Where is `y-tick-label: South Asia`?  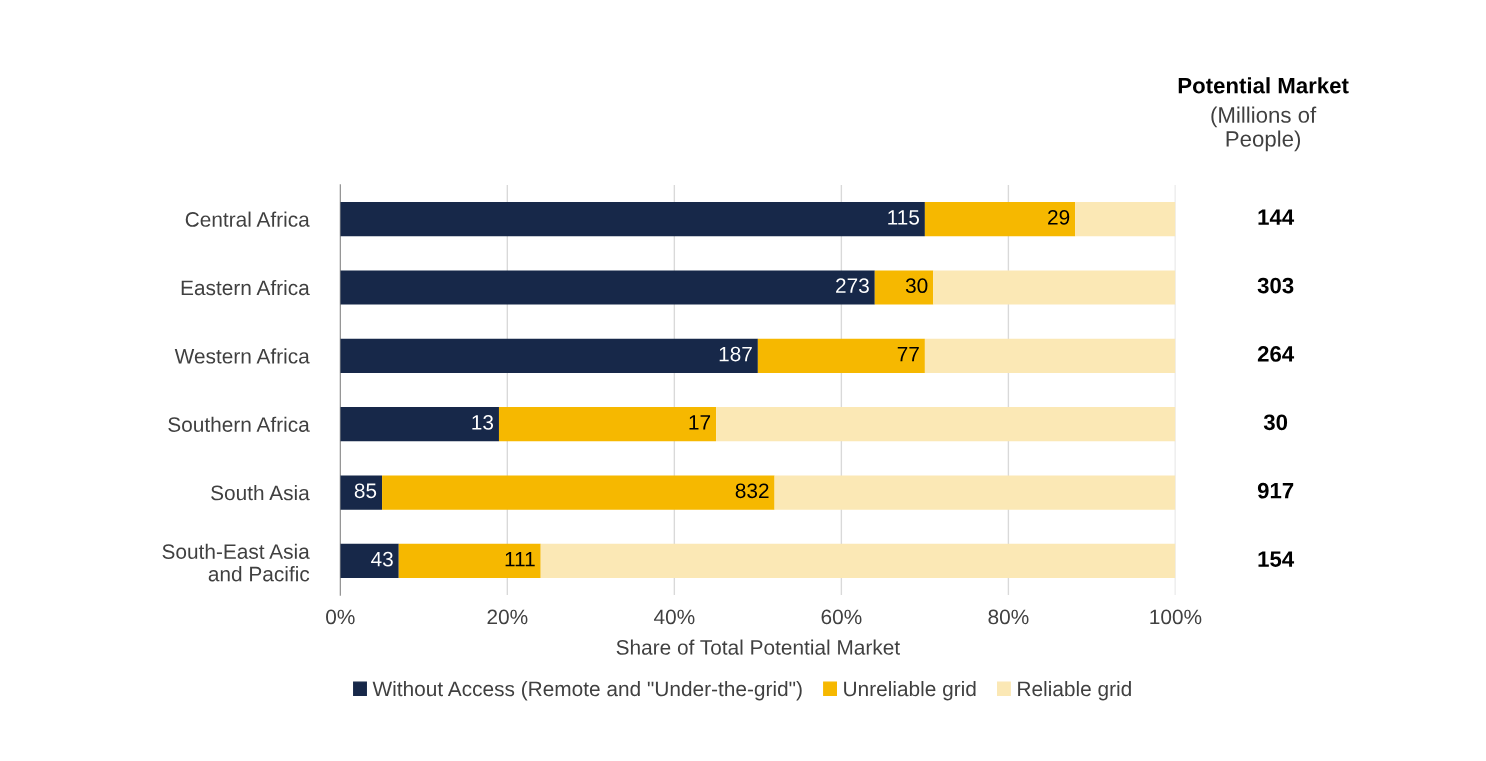 y-tick-label: South Asia is located at coordinates (260, 493).